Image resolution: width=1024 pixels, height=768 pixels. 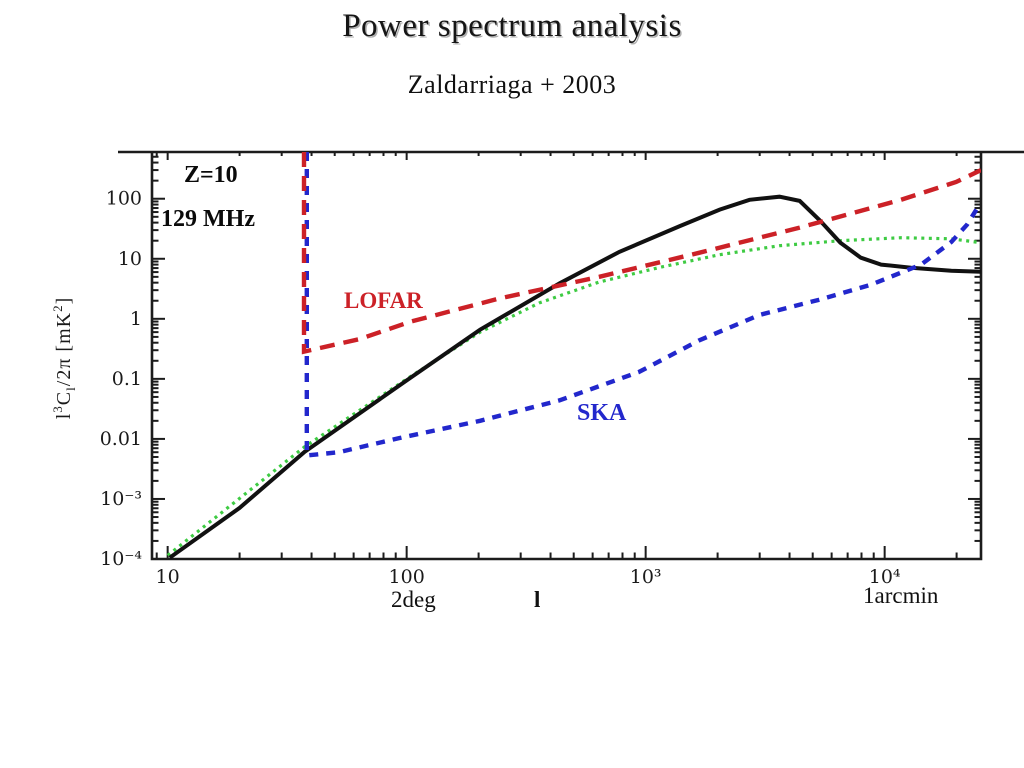 What do you see at coordinates (512, 26) in the screenshot?
I see `page-title: Power spectrum analysis` at bounding box center [512, 26].